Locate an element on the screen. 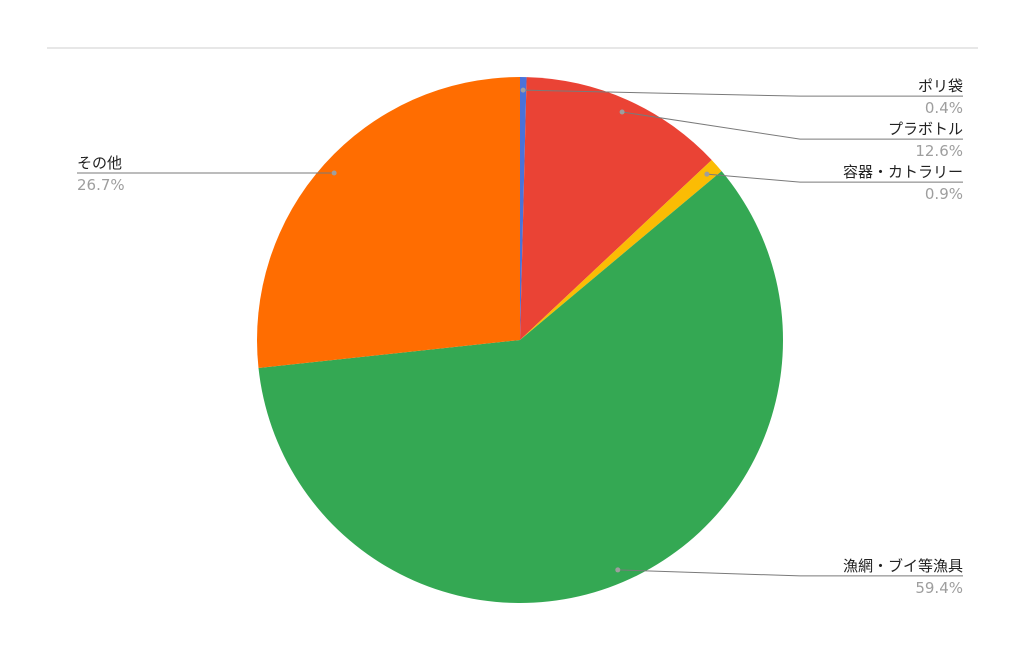  value-label: 59.4% is located at coordinates (939, 588).